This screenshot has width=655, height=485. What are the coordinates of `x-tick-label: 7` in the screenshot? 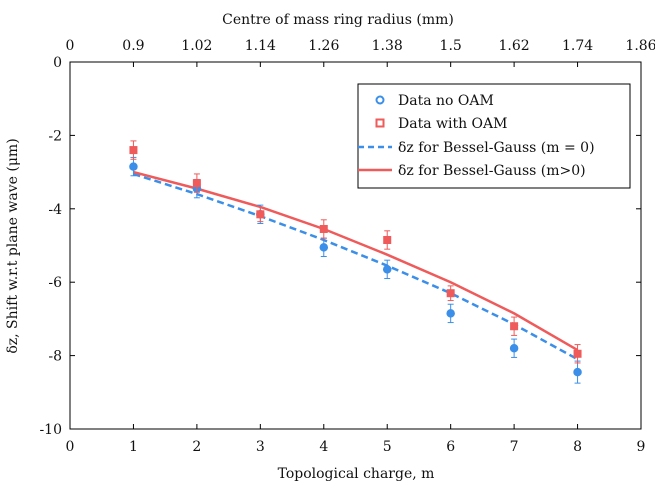 It's located at (514, 447).